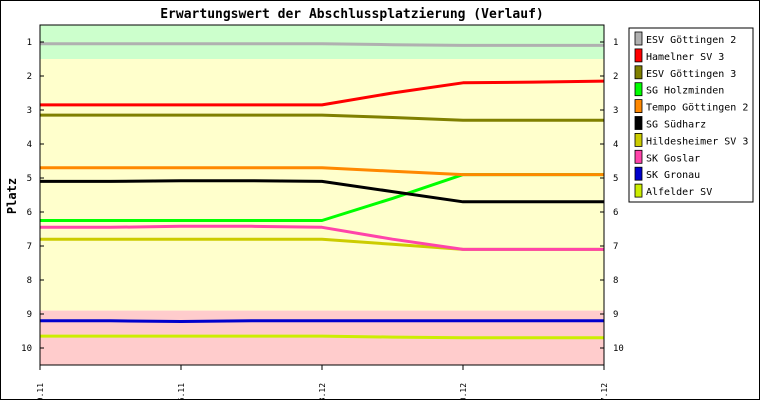 The height and width of the screenshot is (400, 760). What do you see at coordinates (691, 74) in the screenshot?
I see `legend-label: ESV Göttingen 3` at bounding box center [691, 74].